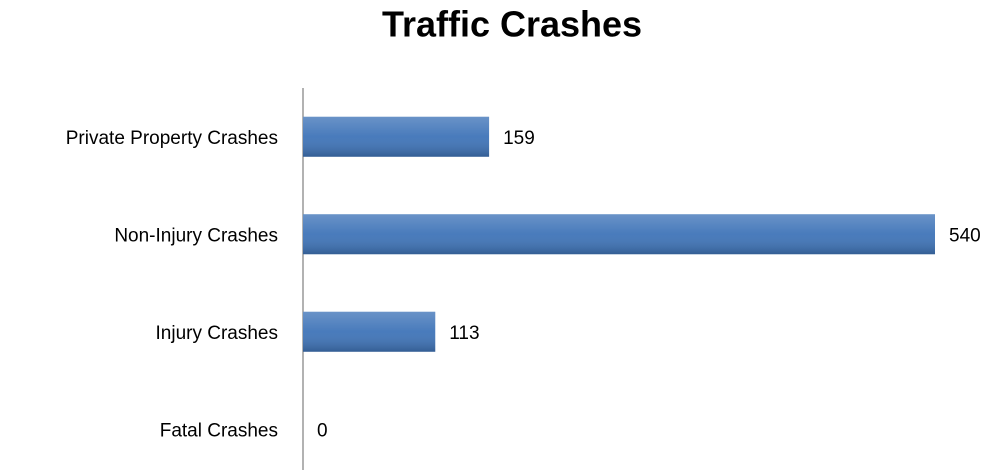 The width and height of the screenshot is (992, 474). What do you see at coordinates (464, 333) in the screenshot?
I see `data-label: 113` at bounding box center [464, 333].